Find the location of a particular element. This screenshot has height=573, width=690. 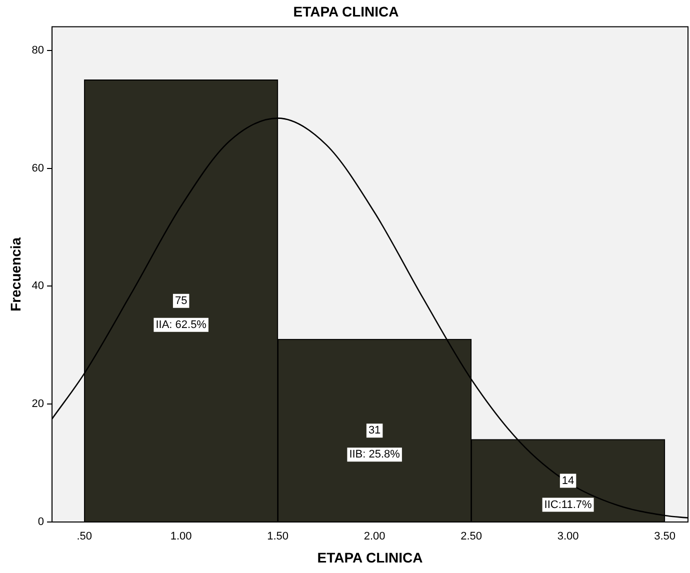

y-tick-label: 80 is located at coordinates (38, 50).